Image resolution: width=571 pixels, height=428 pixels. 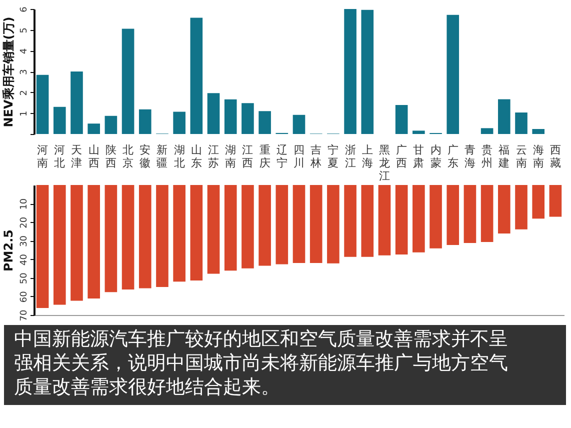 What do you see at coordinates (196, 157) in the screenshot?
I see `x-tick-label: 山东` at bounding box center [196, 157].